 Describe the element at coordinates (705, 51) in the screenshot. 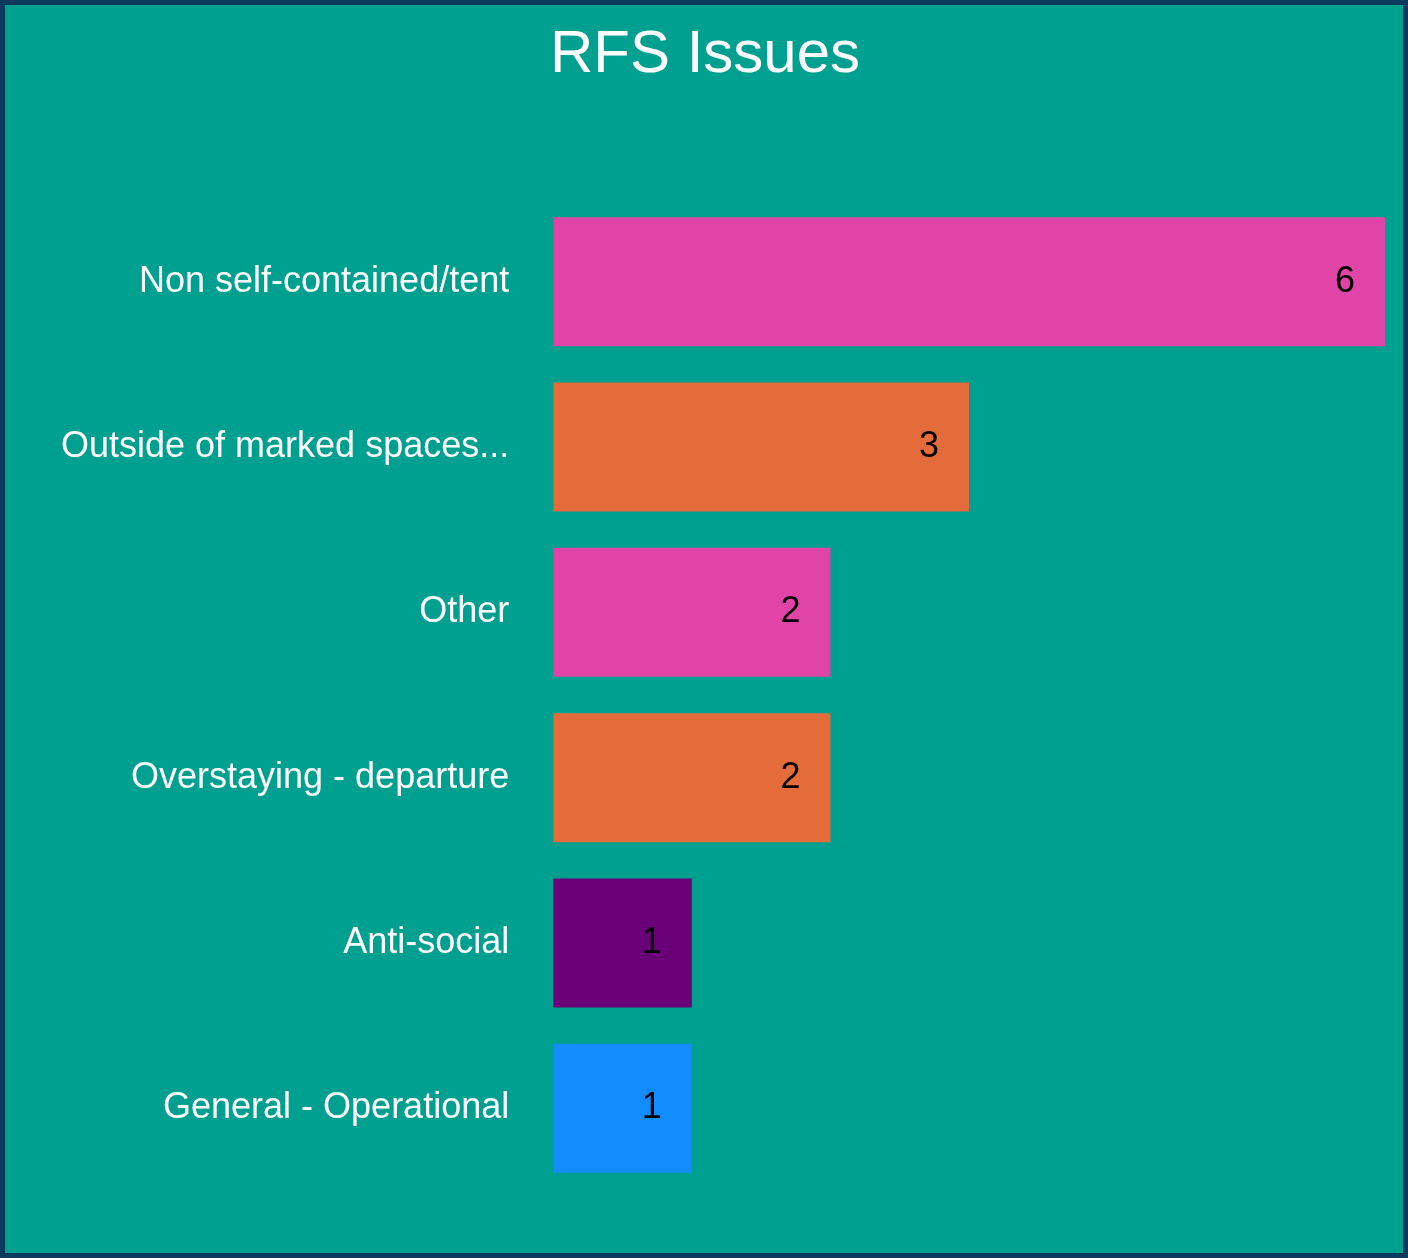

I see `chart-title: RFS Issues` at that location.